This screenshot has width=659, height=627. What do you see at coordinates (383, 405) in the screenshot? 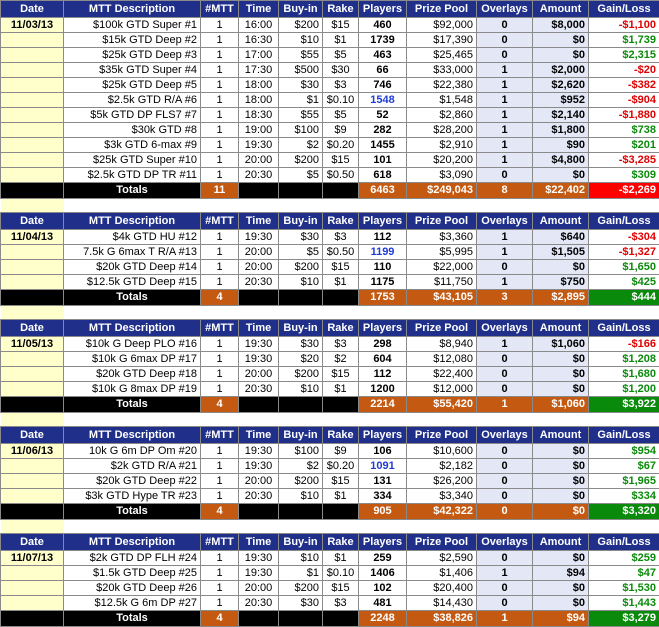
I see `totals-players: 2214` at bounding box center [383, 405].